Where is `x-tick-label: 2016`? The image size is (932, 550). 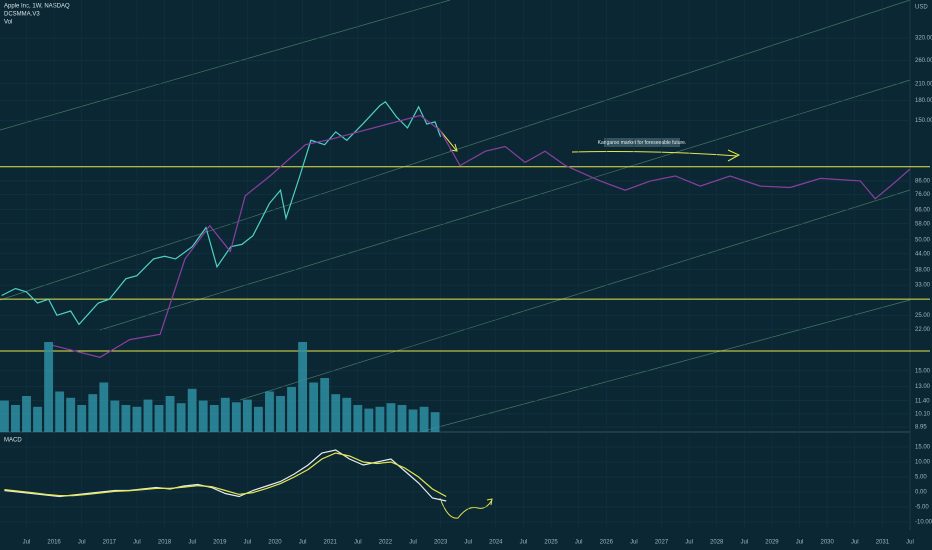 x-tick-label: 2016 is located at coordinates (54, 543).